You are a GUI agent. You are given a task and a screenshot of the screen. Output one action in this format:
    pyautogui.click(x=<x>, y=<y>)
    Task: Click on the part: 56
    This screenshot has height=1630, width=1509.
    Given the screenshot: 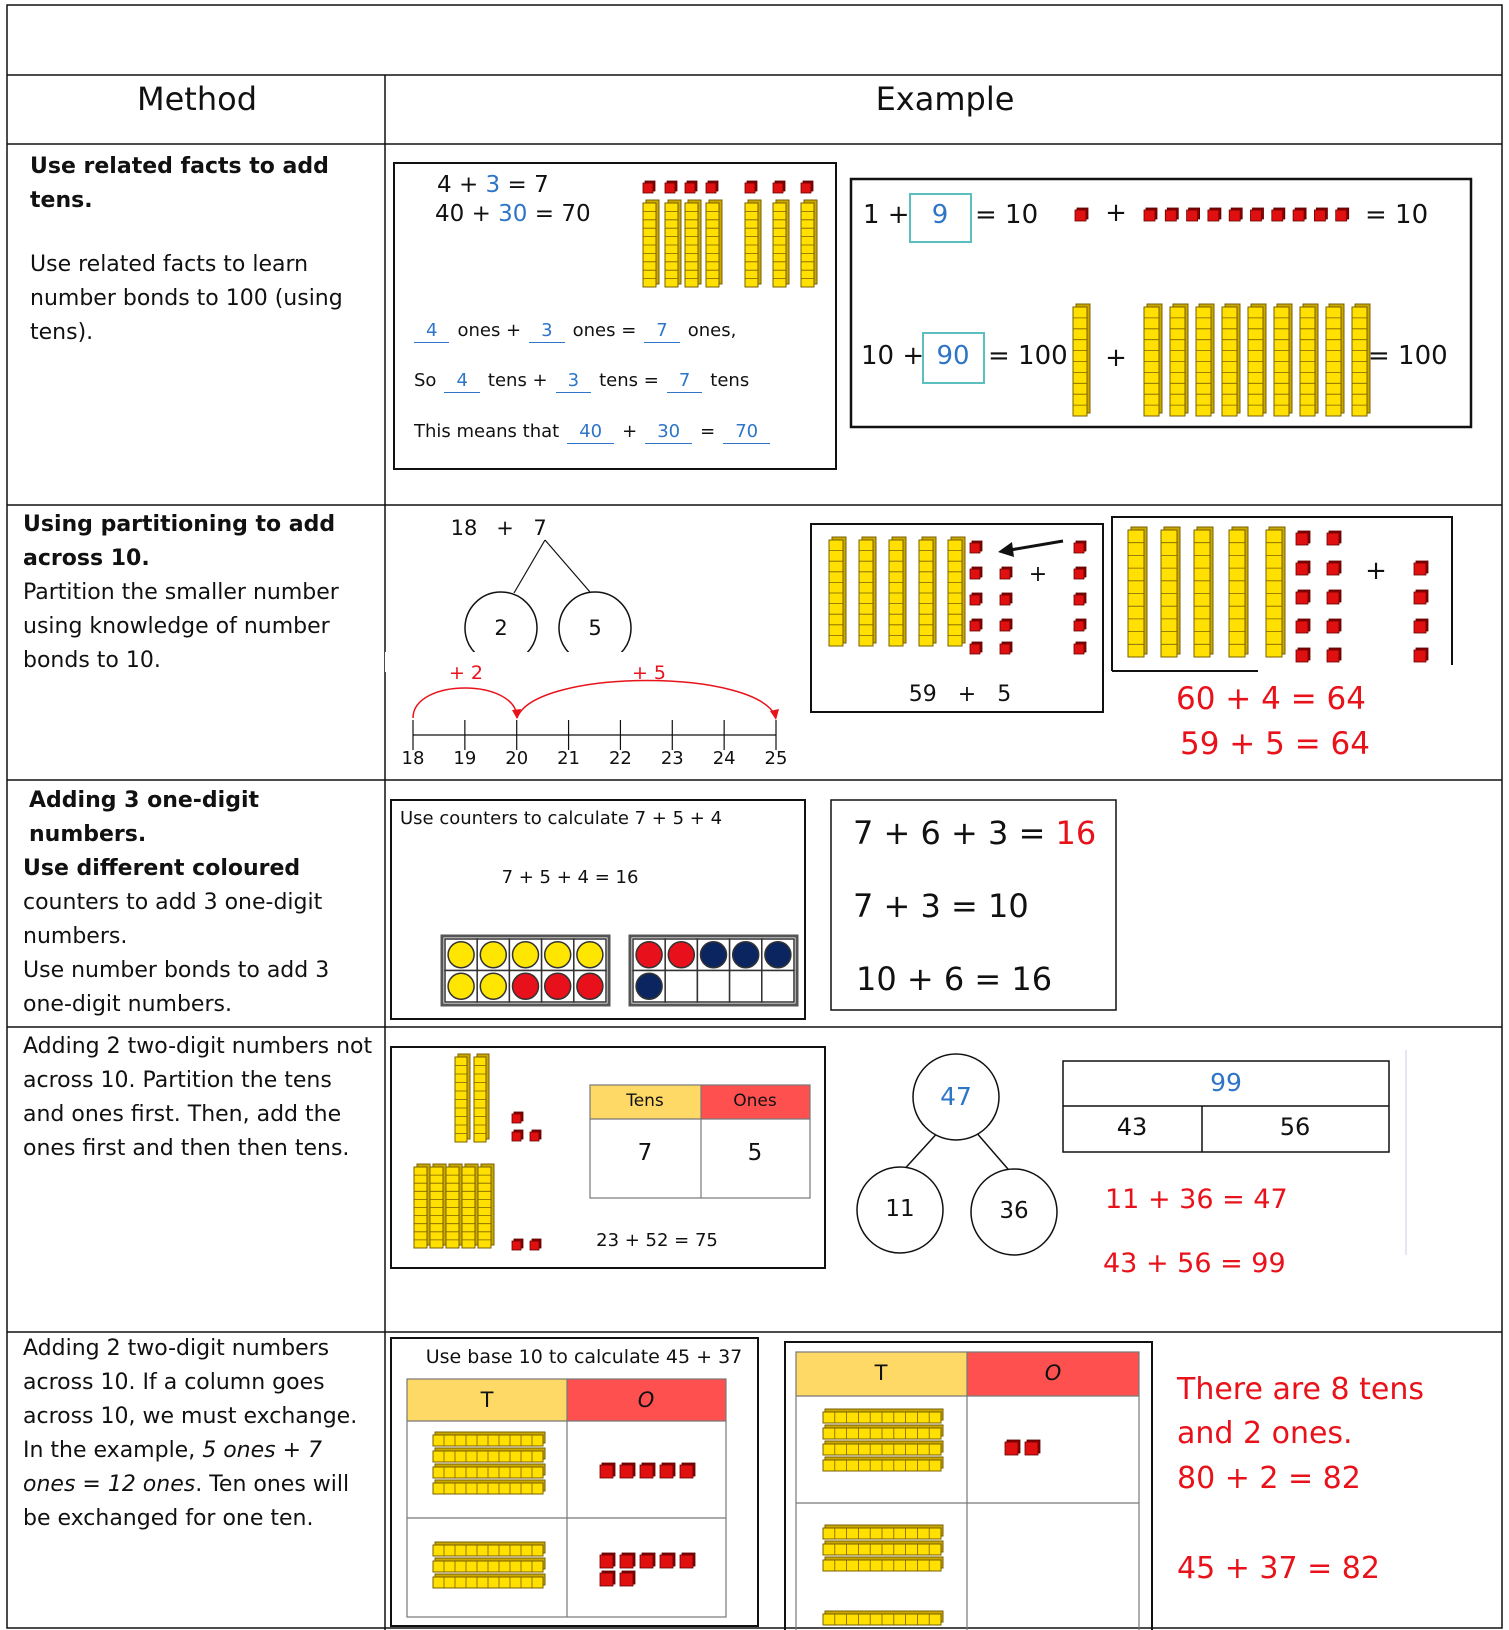 What is the action you would take?
    pyautogui.click(x=1295, y=1127)
    